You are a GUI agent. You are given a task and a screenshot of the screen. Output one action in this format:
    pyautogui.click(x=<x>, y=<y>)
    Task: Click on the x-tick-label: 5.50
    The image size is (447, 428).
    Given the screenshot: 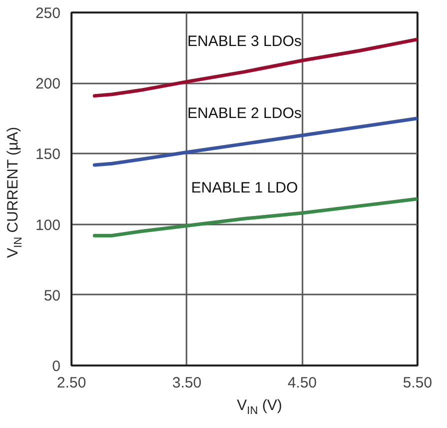 What is the action you would take?
    pyautogui.click(x=417, y=383)
    